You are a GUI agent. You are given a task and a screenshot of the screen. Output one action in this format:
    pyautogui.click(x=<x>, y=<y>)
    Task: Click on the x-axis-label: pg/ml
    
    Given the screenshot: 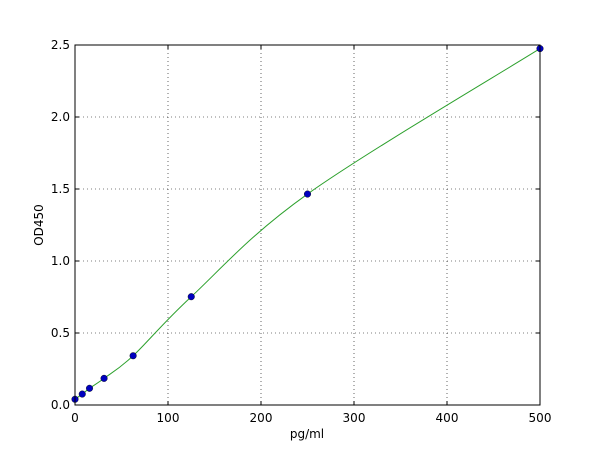 What is the action you would take?
    pyautogui.click(x=307, y=434)
    